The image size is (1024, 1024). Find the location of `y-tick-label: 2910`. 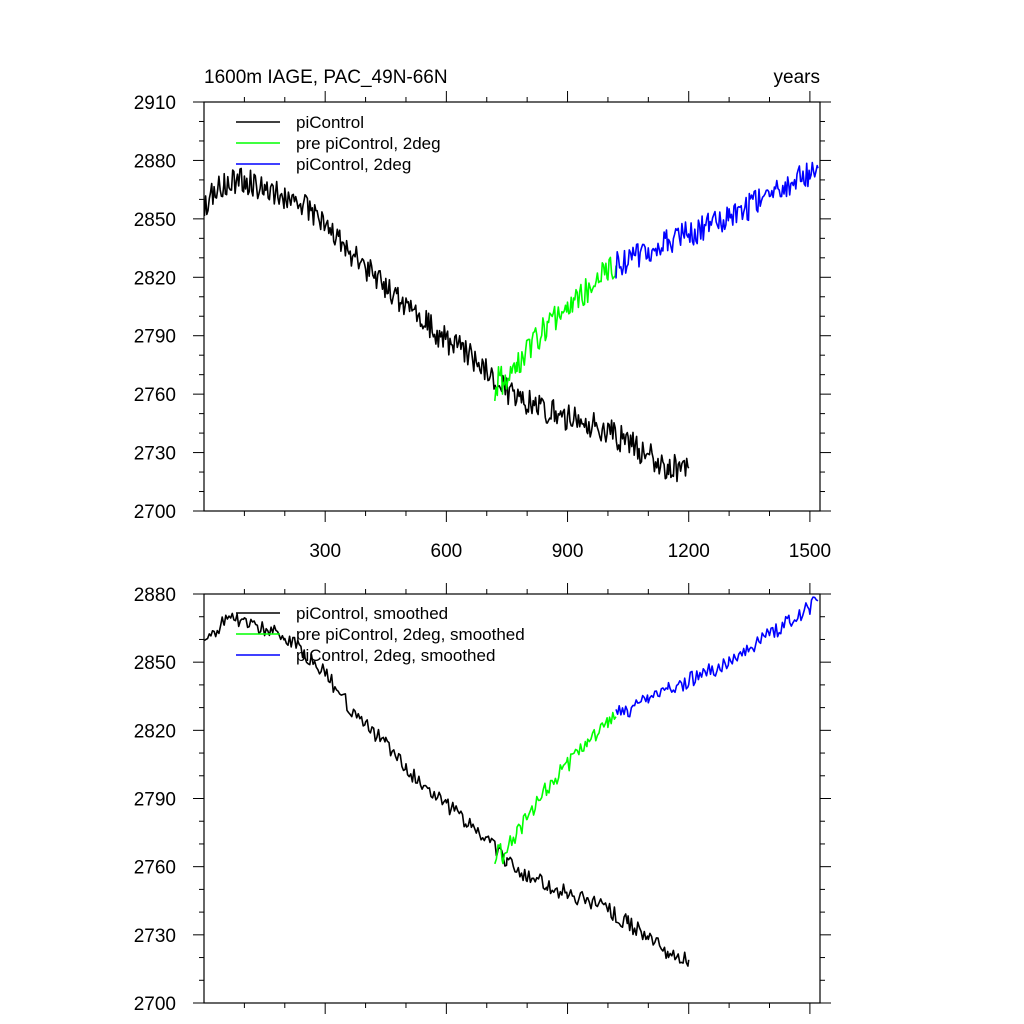

y-tick-label: 2910 is located at coordinates (155, 103).